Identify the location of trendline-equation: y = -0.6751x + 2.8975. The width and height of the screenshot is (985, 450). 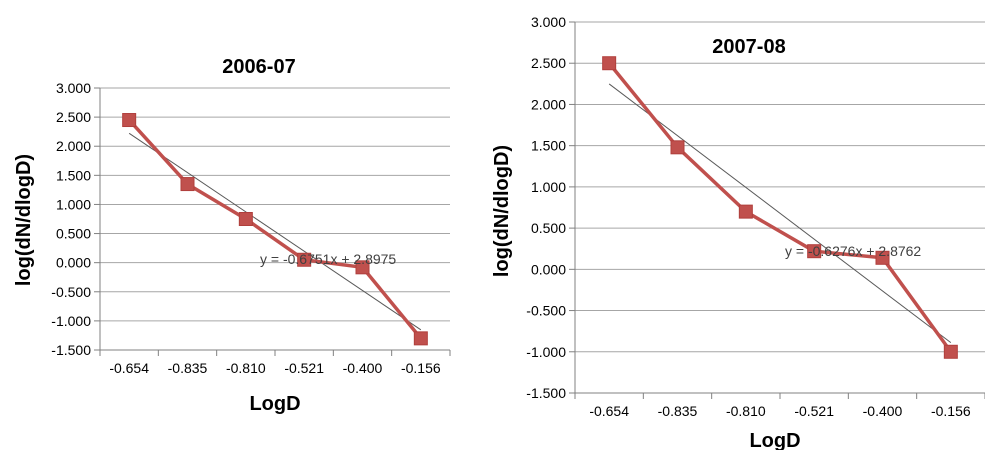
(328, 259).